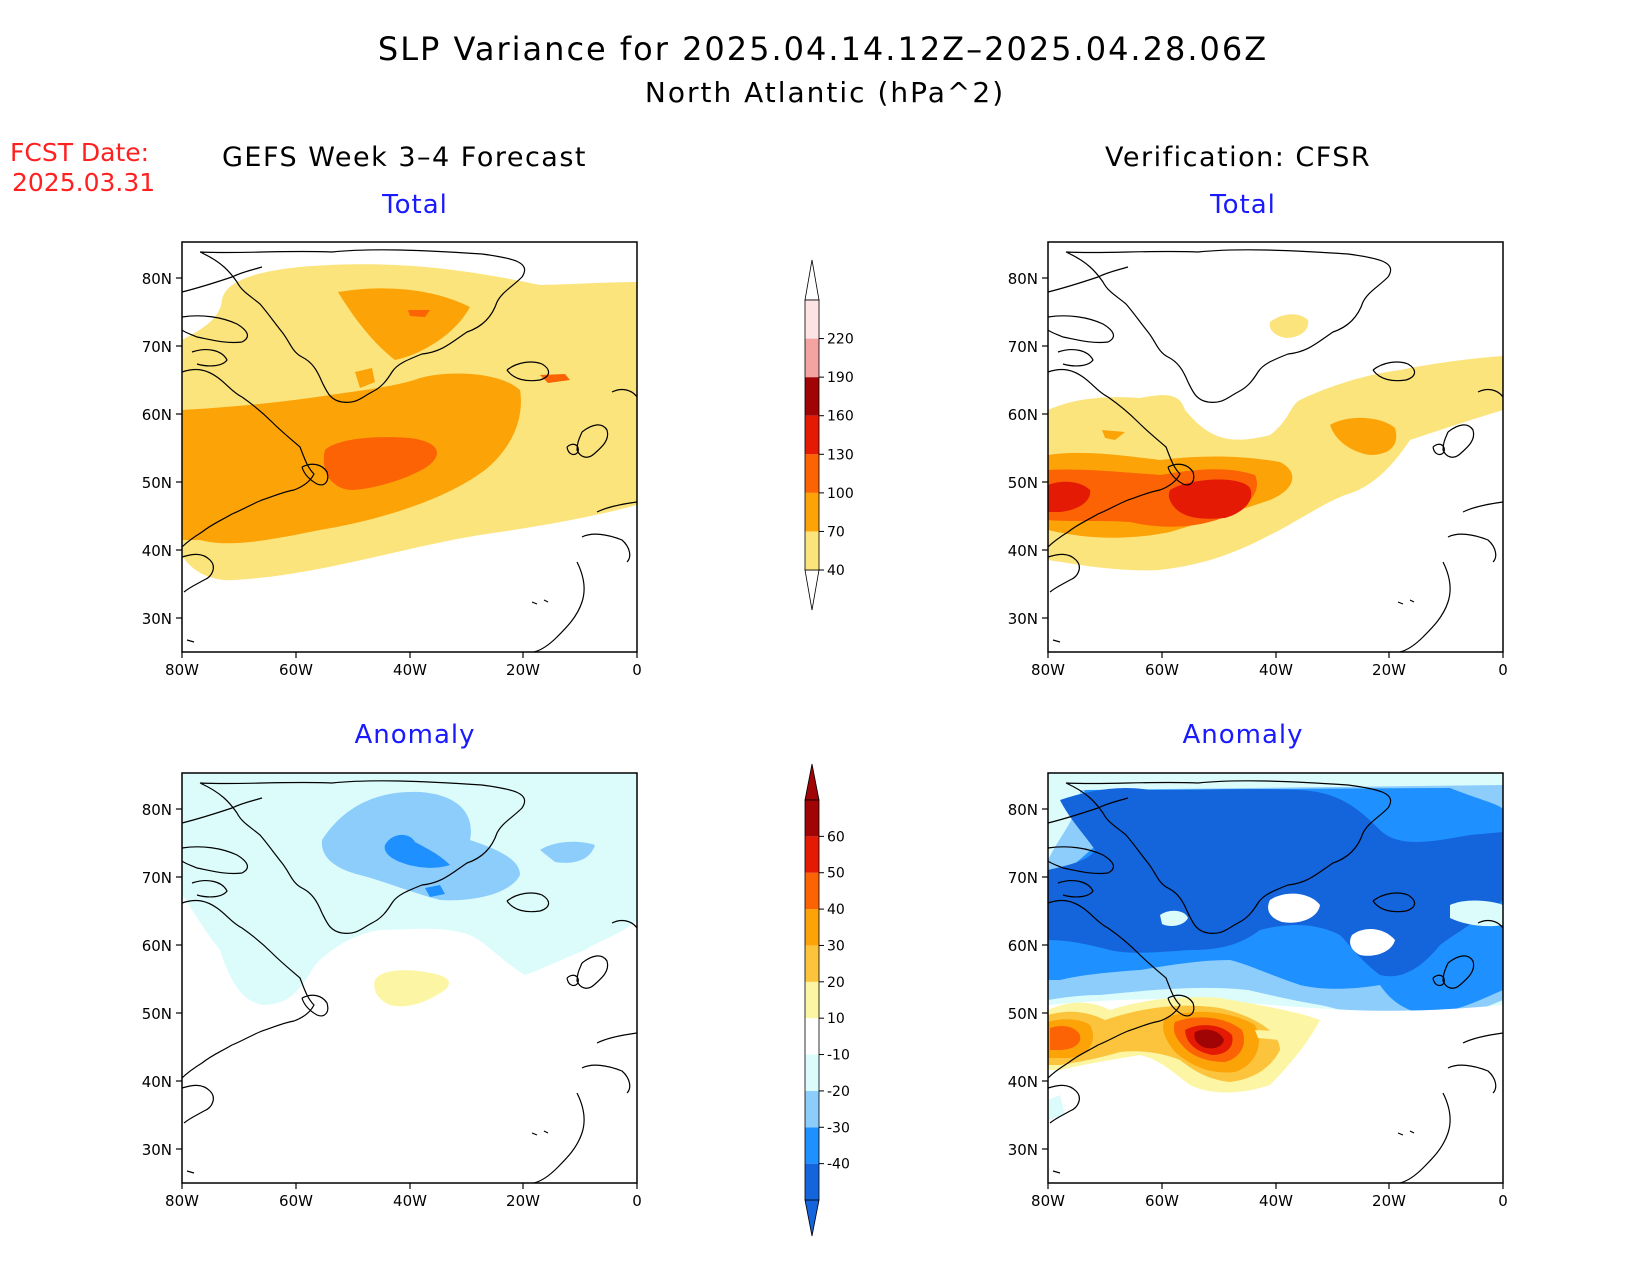 The width and height of the screenshot is (1650, 1275). I want to click on cfsr-column-title: Verification: CFSR, so click(1238, 157).